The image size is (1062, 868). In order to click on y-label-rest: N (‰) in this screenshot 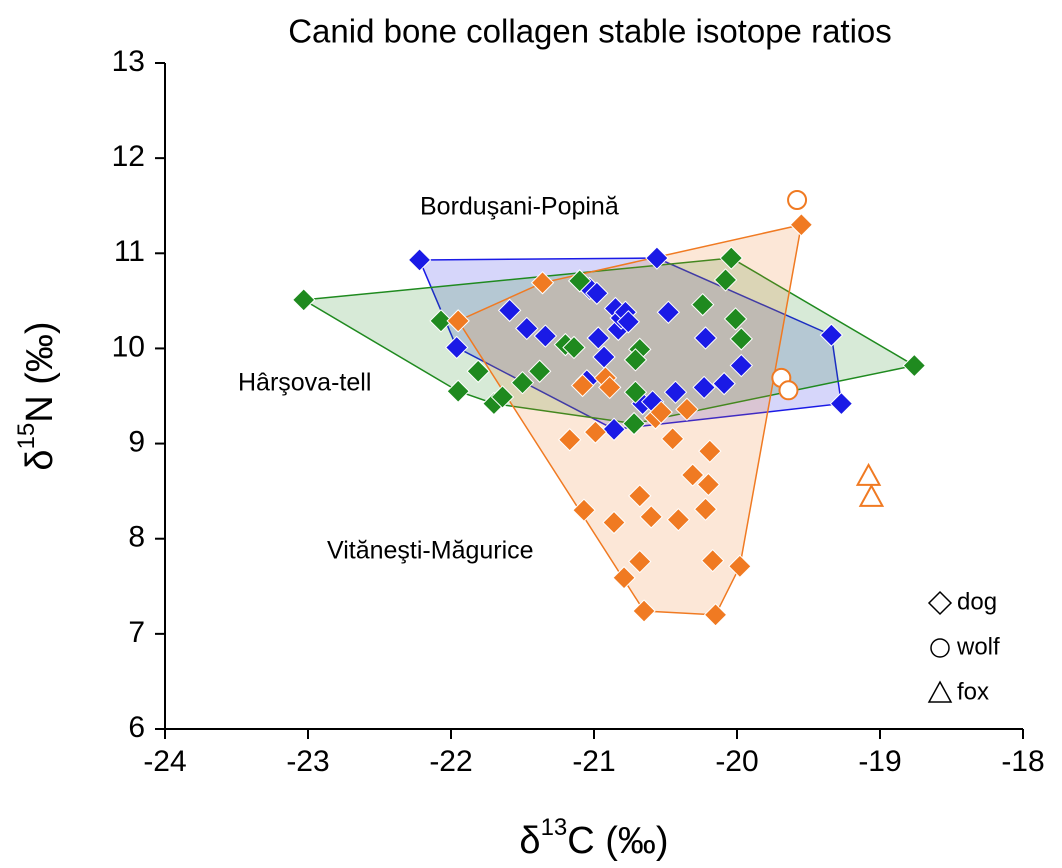, I will do `click(40, 371)`.